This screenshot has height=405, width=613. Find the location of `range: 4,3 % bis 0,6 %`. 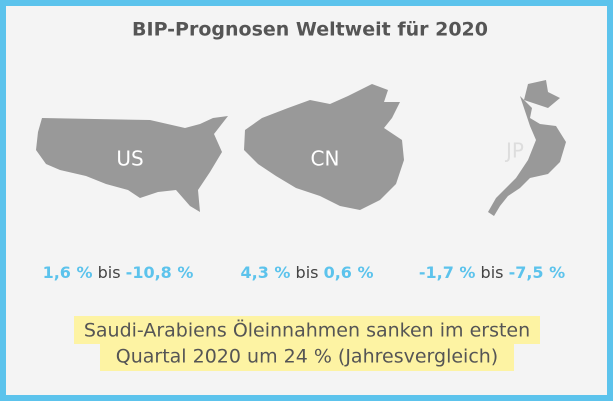

range: 4,3 % bis 0,6 % is located at coordinates (306, 272).